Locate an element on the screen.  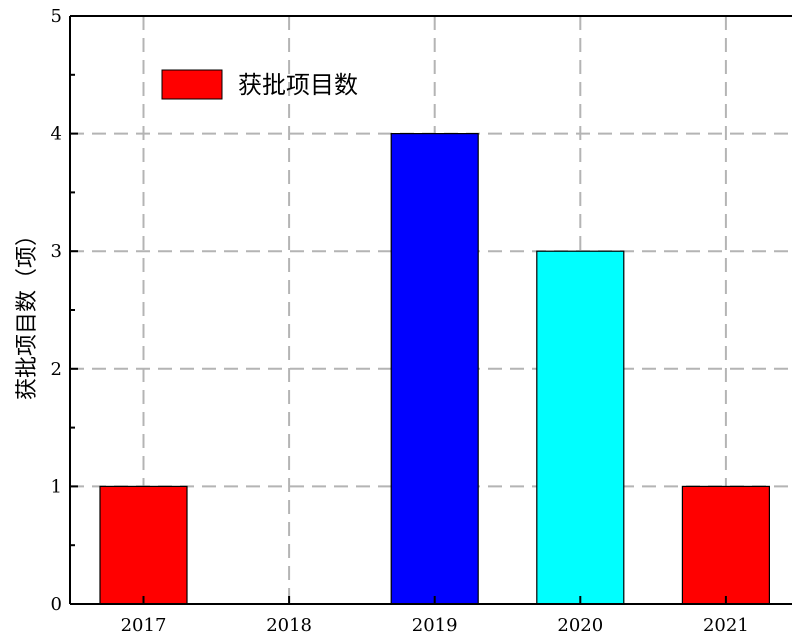
bar-2019 is located at coordinates (434, 369).